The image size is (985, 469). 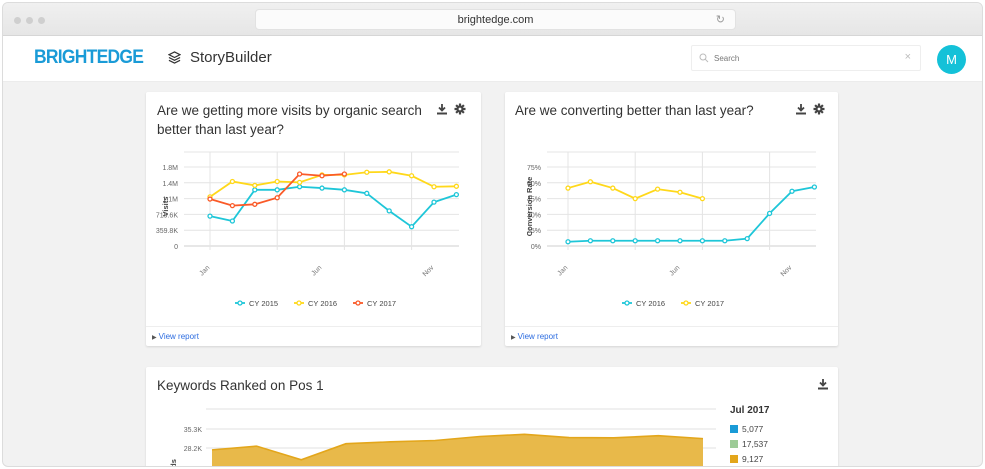 What do you see at coordinates (170, 184) in the screenshot?
I see `svg-text: 1.4M` at bounding box center [170, 184].